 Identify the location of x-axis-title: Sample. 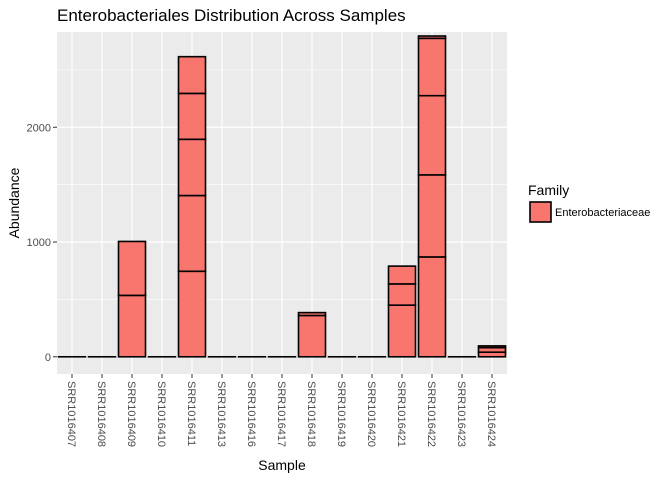
(282, 465).